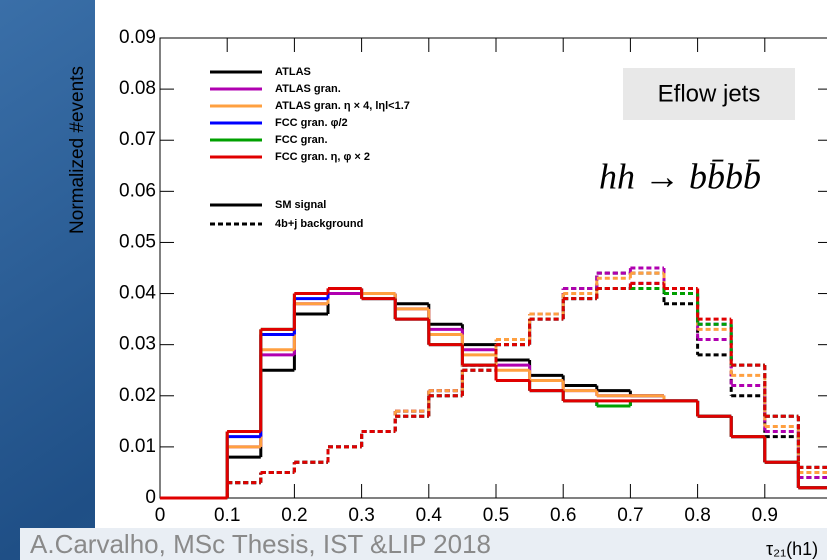 The width and height of the screenshot is (827, 560). Describe the element at coordinates (496, 515) in the screenshot. I see `x-tick-label: 0.5` at that location.